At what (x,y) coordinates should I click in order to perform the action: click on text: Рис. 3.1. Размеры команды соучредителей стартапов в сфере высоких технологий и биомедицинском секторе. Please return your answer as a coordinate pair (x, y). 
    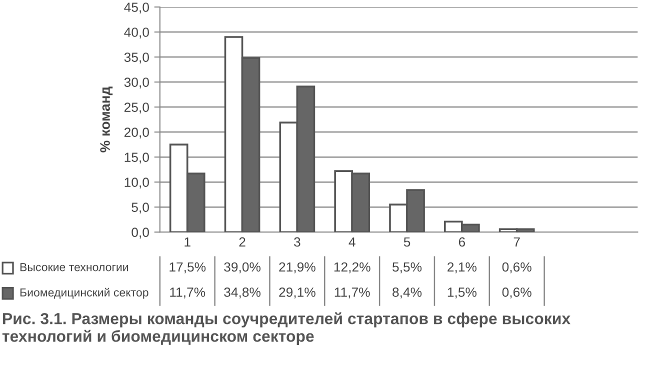
    Looking at the image, I should click on (286, 329).